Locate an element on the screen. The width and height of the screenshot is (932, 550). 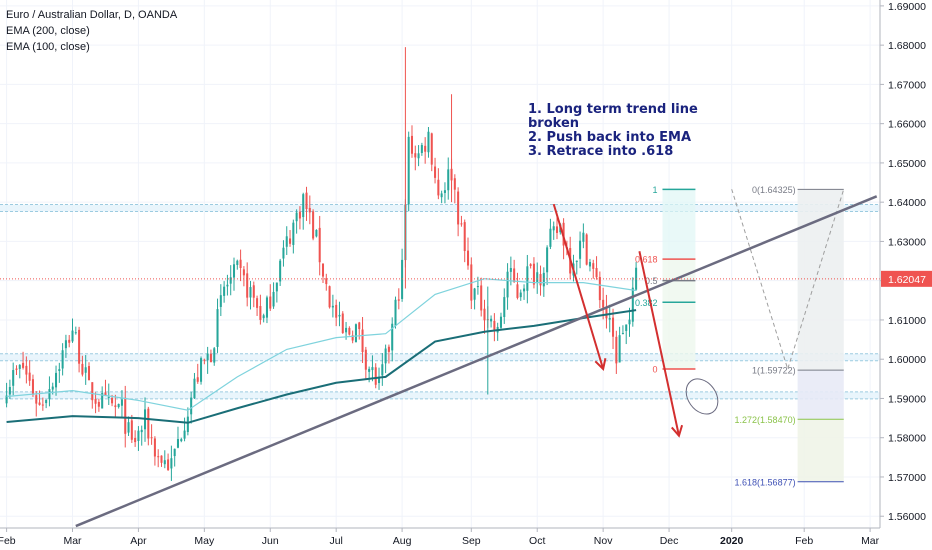
time-tick-label: Dec is located at coordinates (669, 541).